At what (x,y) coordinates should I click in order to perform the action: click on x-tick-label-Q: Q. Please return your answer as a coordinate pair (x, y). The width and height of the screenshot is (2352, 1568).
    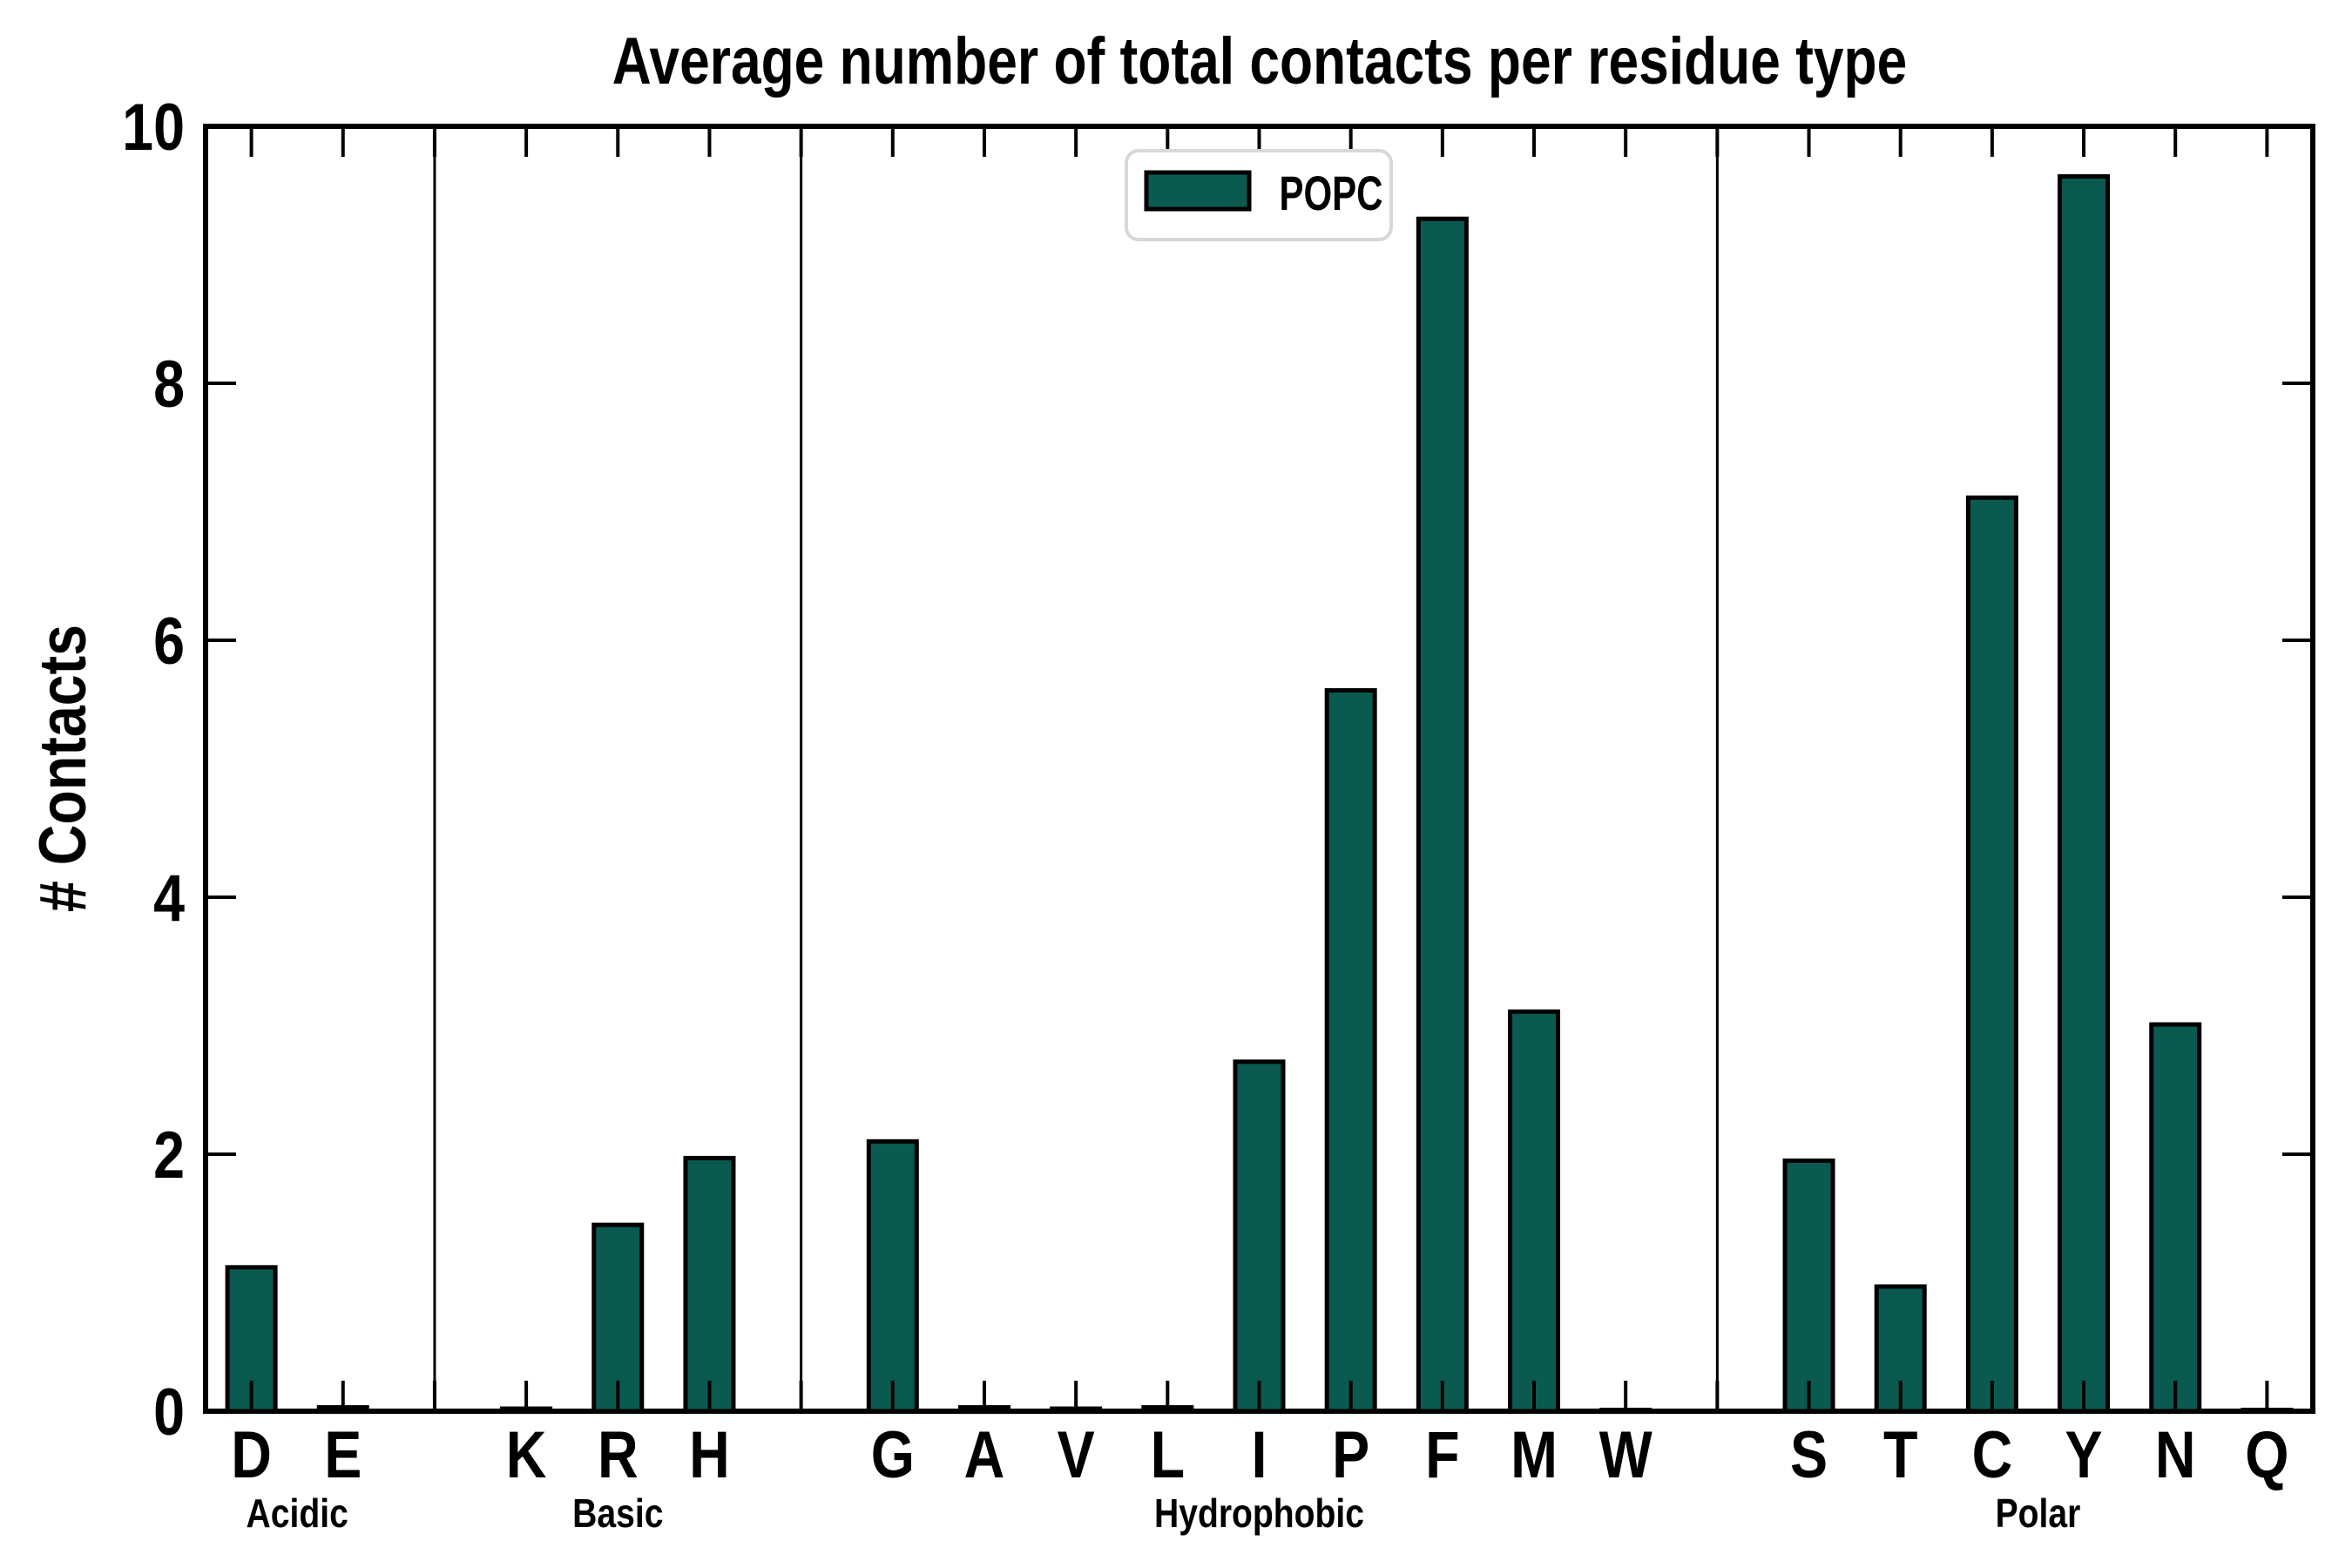
    Looking at the image, I should click on (2266, 1454).